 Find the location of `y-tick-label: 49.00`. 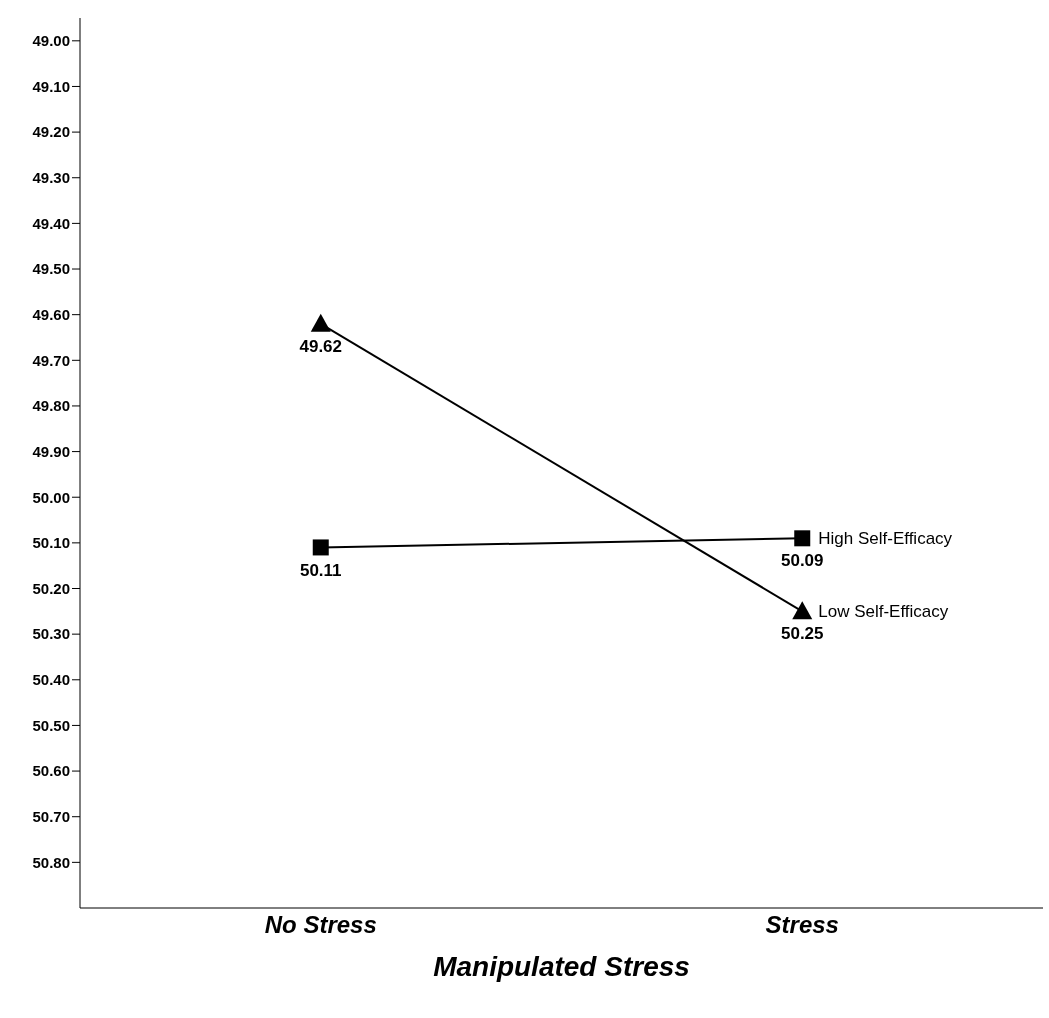

y-tick-label: 49.00 is located at coordinates (51, 41).